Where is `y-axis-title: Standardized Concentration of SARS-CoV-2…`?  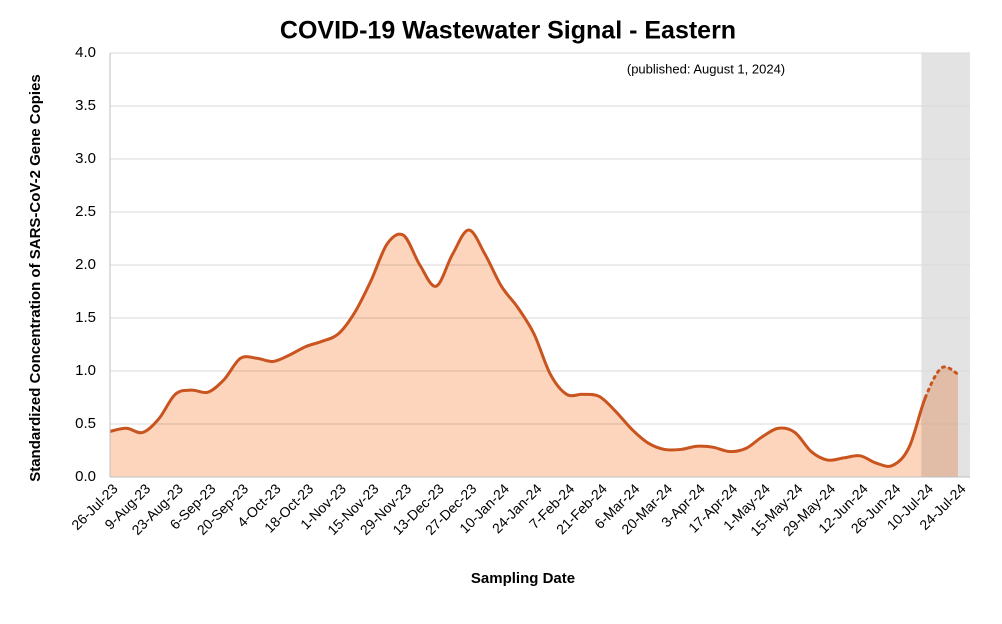 y-axis-title: Standardized Concentration of SARS-CoV-2… is located at coordinates (35, 278).